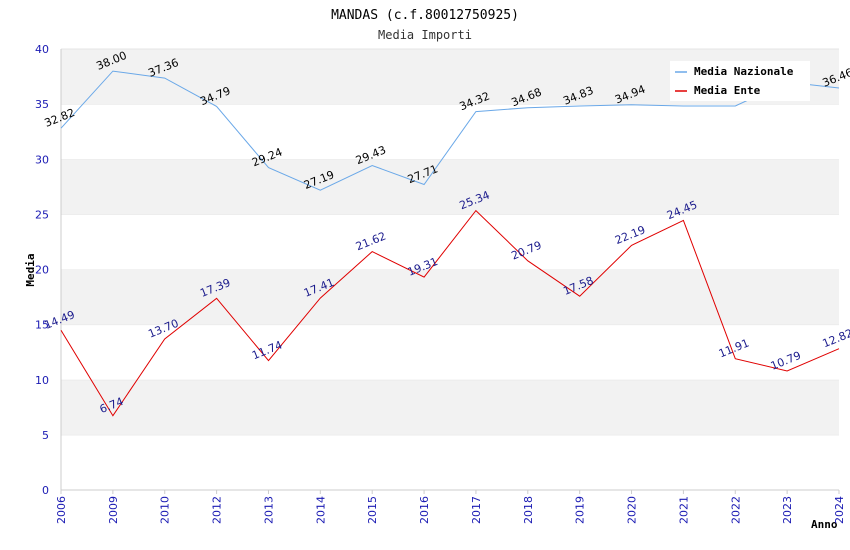  What do you see at coordinates (42, 49) in the screenshot?
I see `y-tick-label: 40` at bounding box center [42, 49].